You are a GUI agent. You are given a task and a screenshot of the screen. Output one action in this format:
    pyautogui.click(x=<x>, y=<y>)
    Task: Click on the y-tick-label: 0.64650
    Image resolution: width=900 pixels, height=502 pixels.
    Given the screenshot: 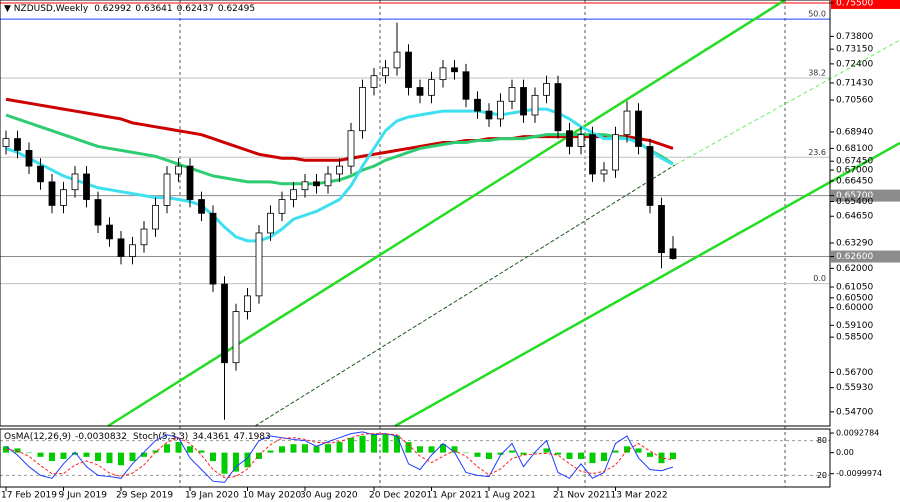 What is the action you would take?
    pyautogui.click(x=854, y=217)
    